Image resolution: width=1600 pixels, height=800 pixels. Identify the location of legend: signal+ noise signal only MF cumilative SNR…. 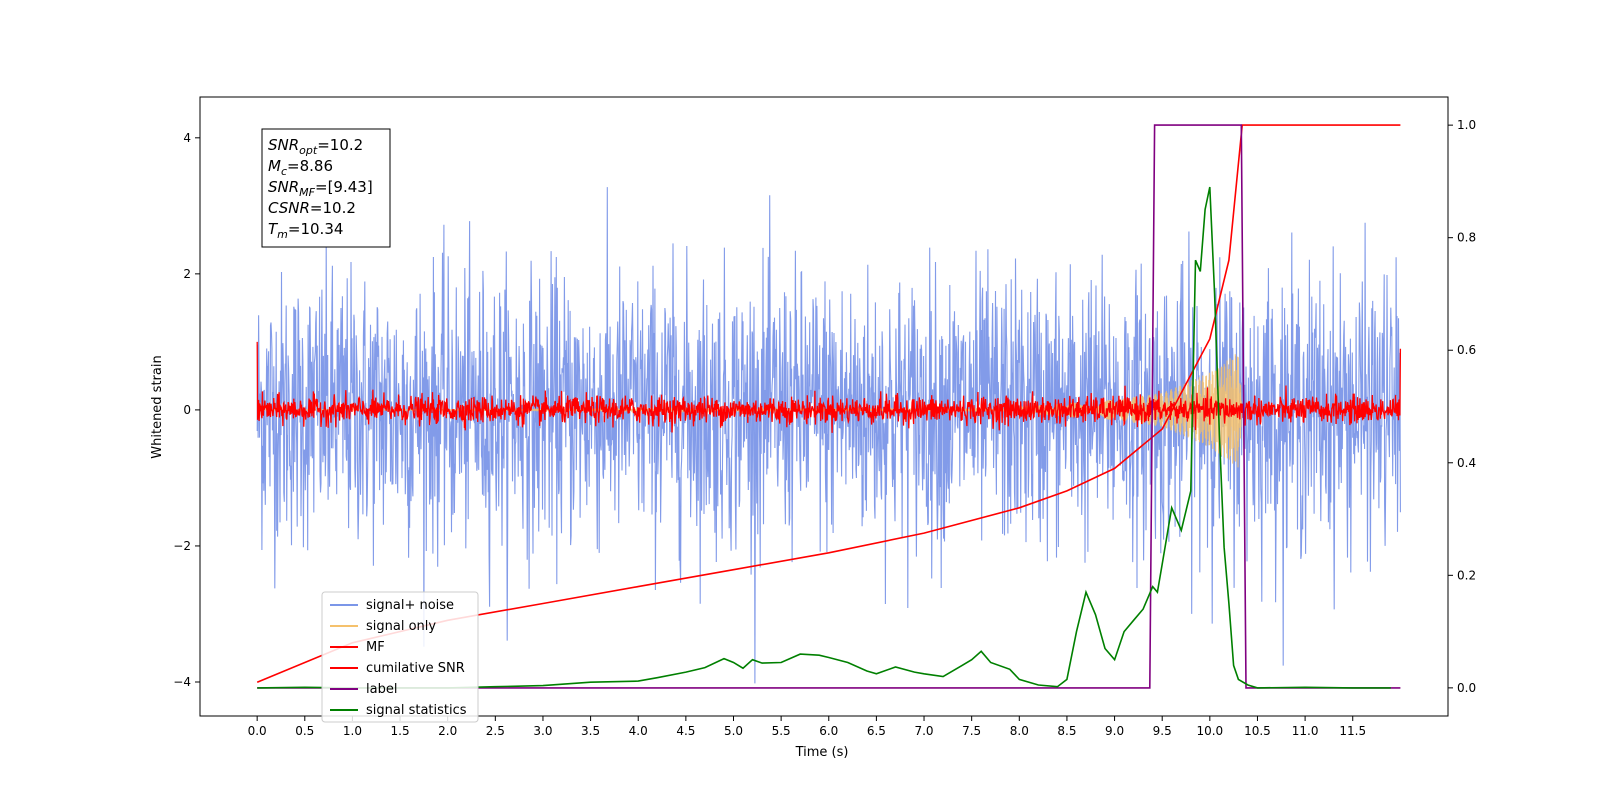
(400, 657).